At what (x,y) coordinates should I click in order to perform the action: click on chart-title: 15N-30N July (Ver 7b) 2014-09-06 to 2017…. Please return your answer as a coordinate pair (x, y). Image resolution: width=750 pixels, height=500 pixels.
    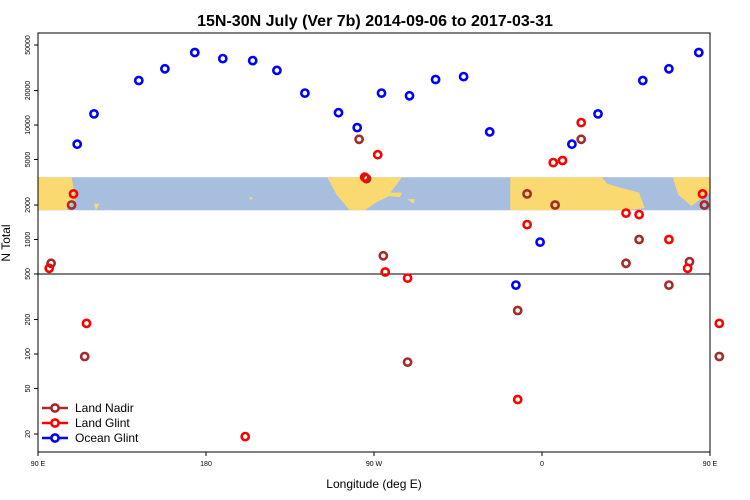
    Looking at the image, I should click on (375, 21).